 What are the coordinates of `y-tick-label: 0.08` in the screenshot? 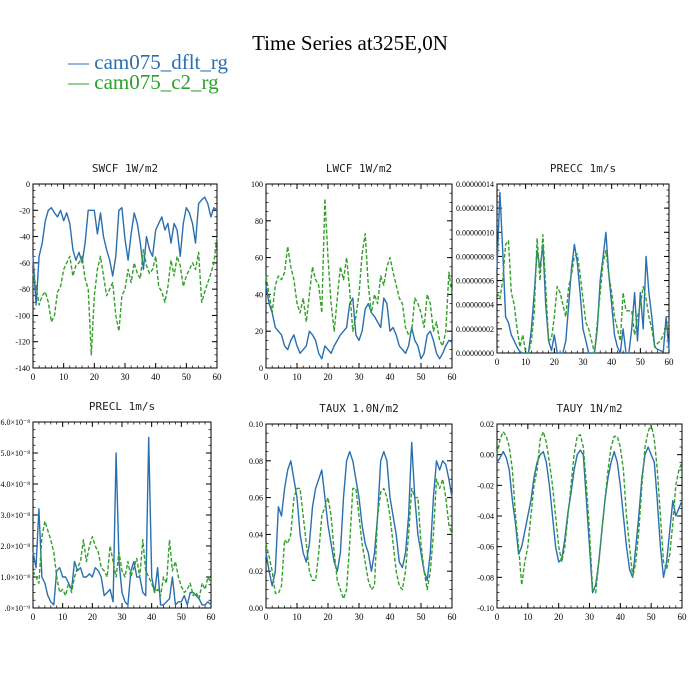 It's located at (256, 461).